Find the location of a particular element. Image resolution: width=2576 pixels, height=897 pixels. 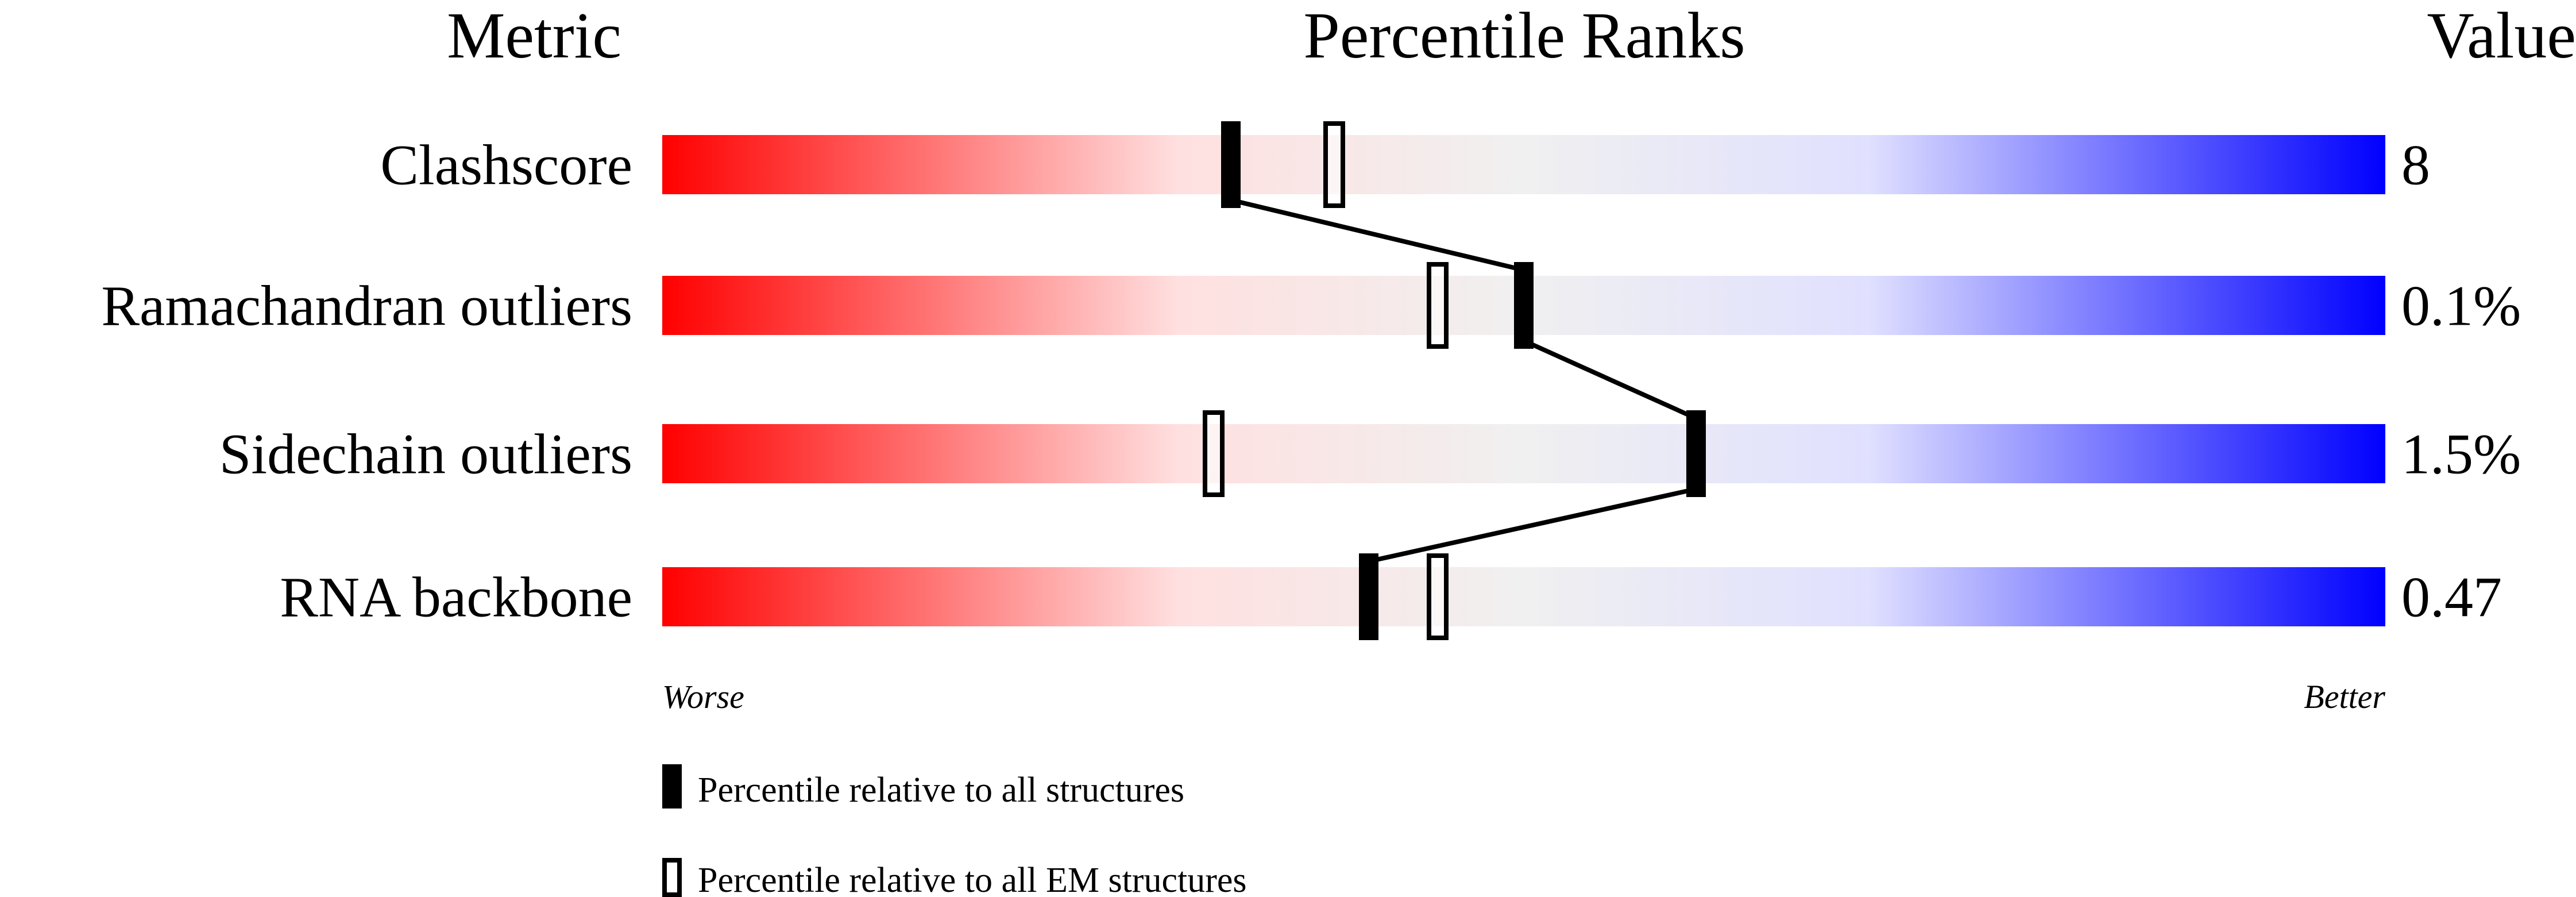

metric-value: 0.47 is located at coordinates (2451, 597).